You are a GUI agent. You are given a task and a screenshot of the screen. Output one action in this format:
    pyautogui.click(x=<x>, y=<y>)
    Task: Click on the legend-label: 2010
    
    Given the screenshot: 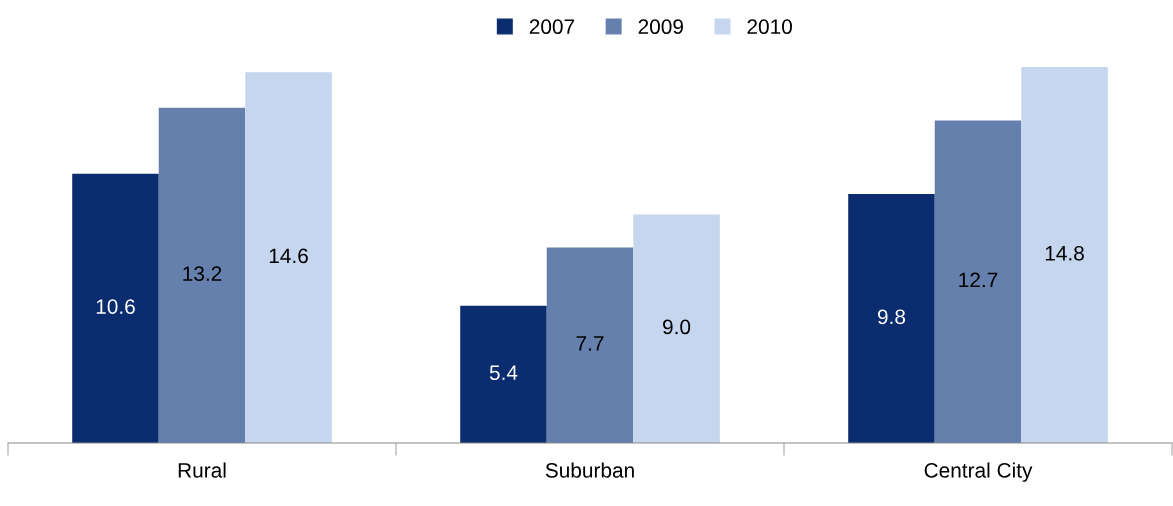 What is the action you would take?
    pyautogui.click(x=769, y=27)
    